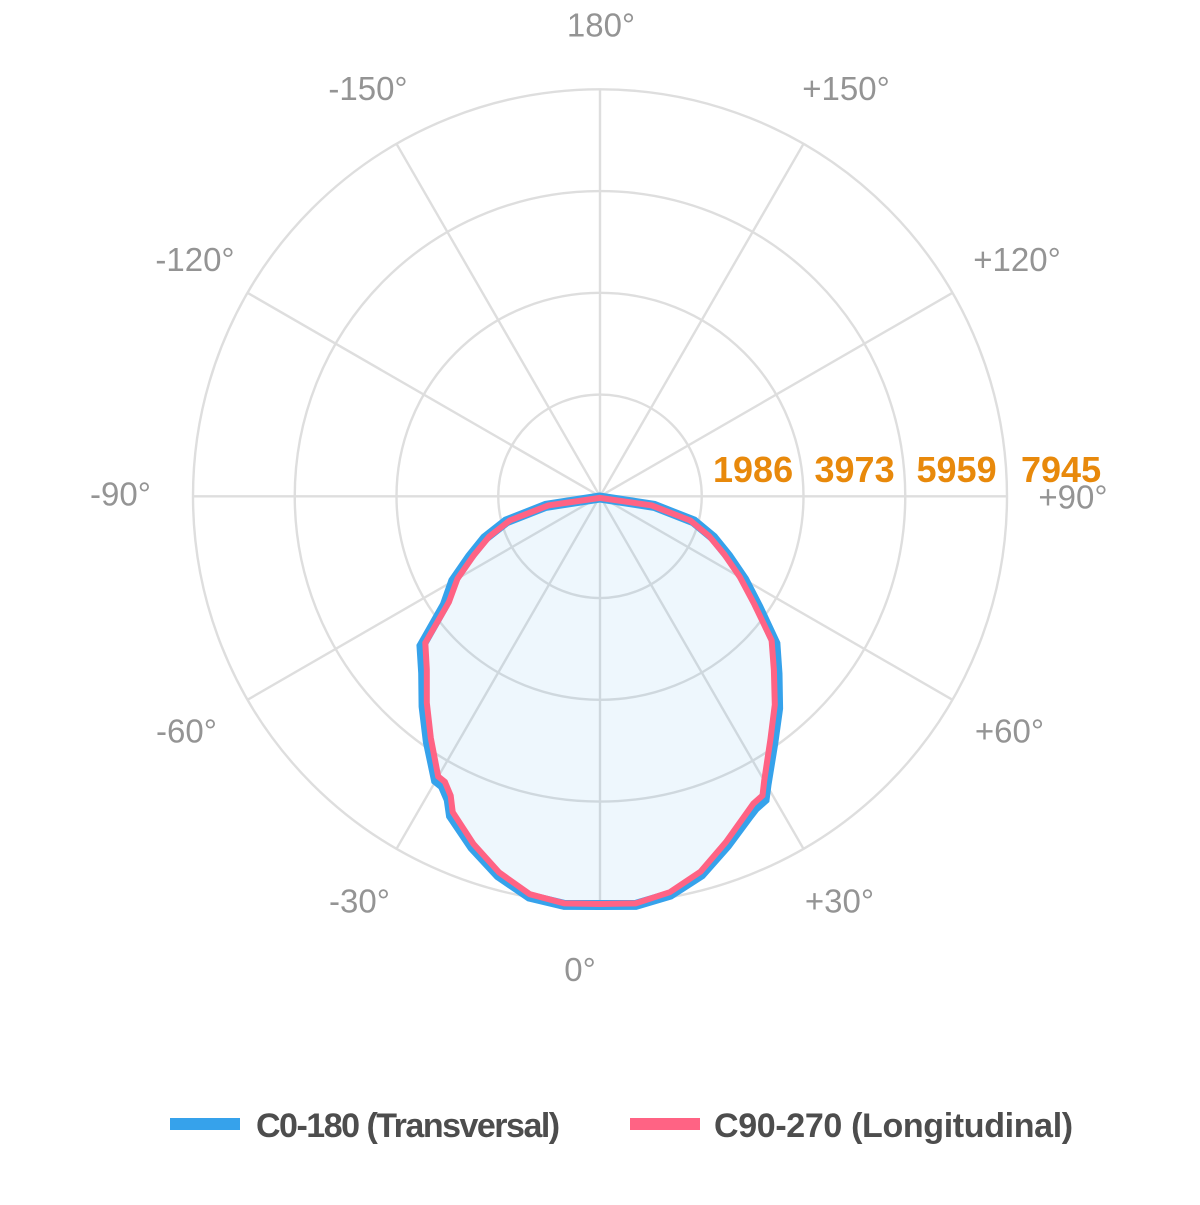 This screenshot has height=1205, width=1200. I want to click on svg-text: C0-180 (Transversal), so click(407, 1126).